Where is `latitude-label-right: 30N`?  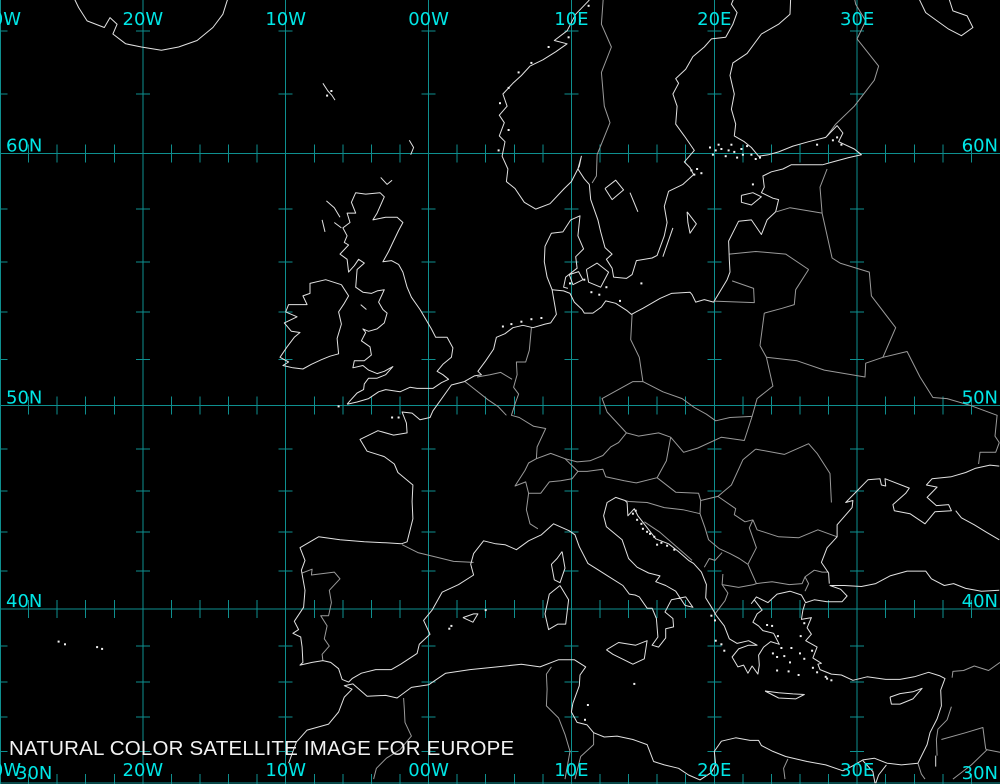 latitude-label-right: 30N is located at coordinates (980, 773).